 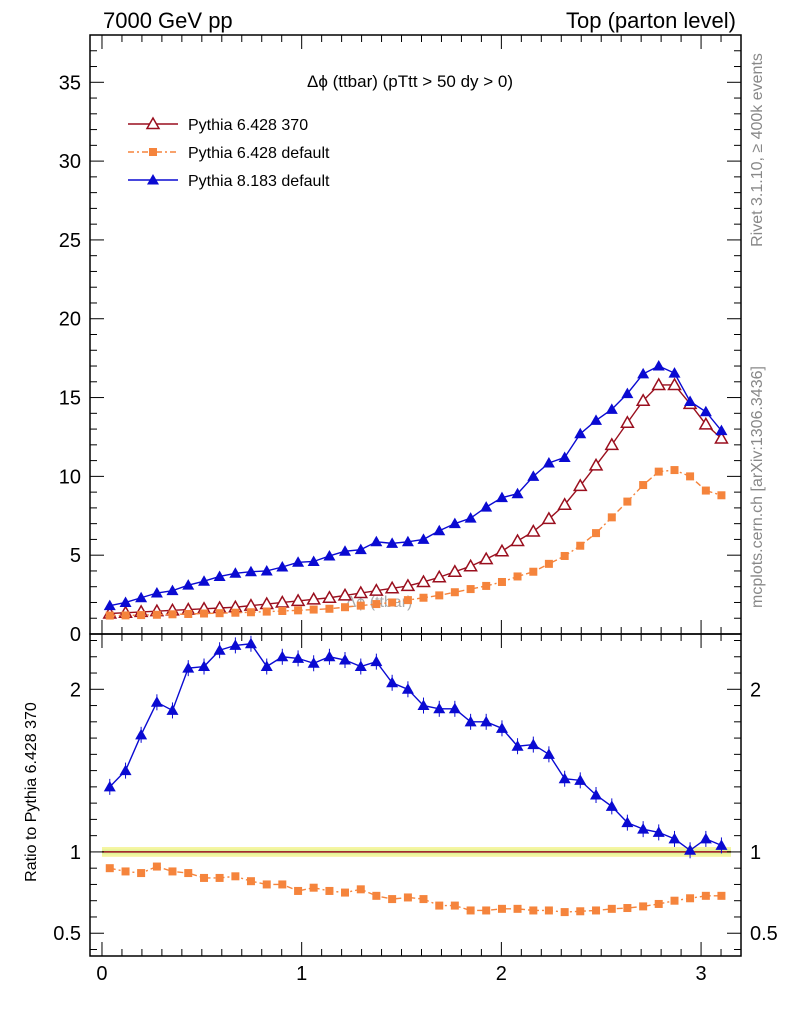 What do you see at coordinates (70, 83) in the screenshot?
I see `y-tick-label: 35` at bounding box center [70, 83].